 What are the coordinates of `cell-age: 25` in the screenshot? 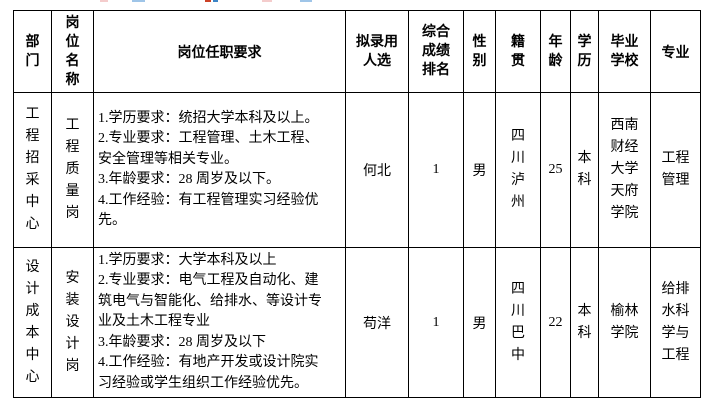 It's located at (555, 170).